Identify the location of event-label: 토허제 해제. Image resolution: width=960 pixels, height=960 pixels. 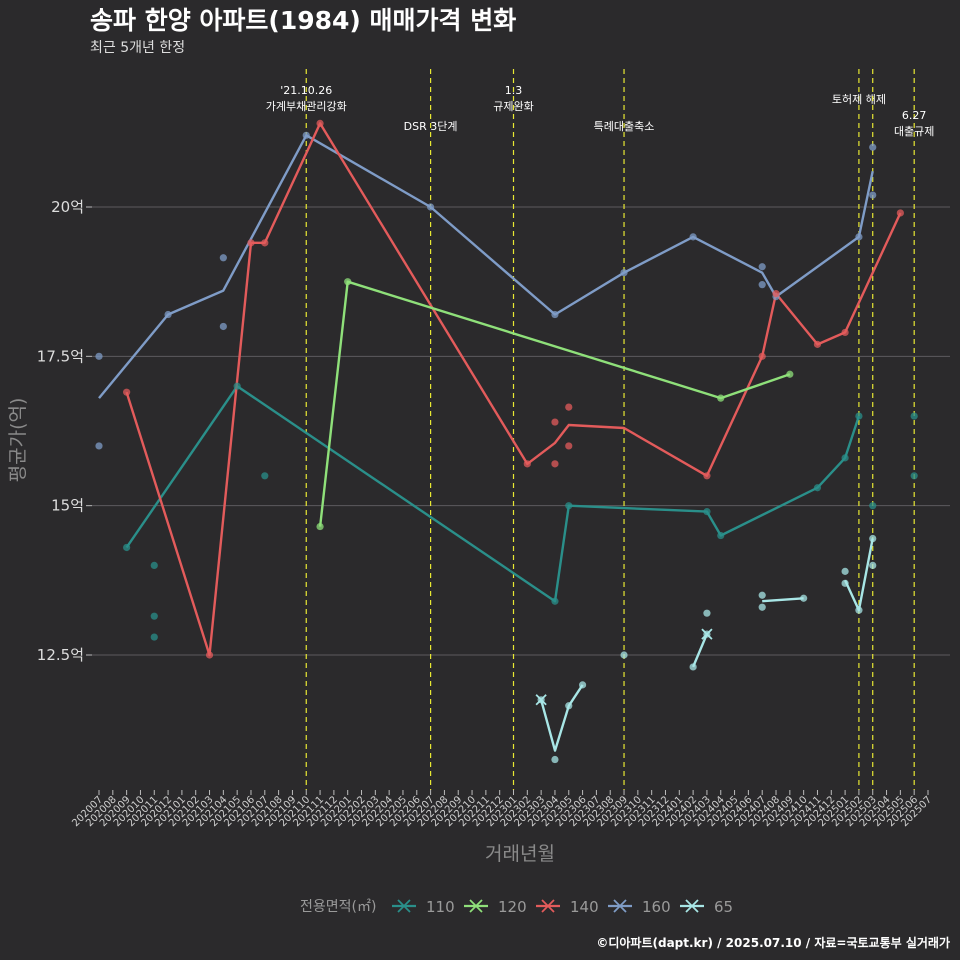
(859, 99).